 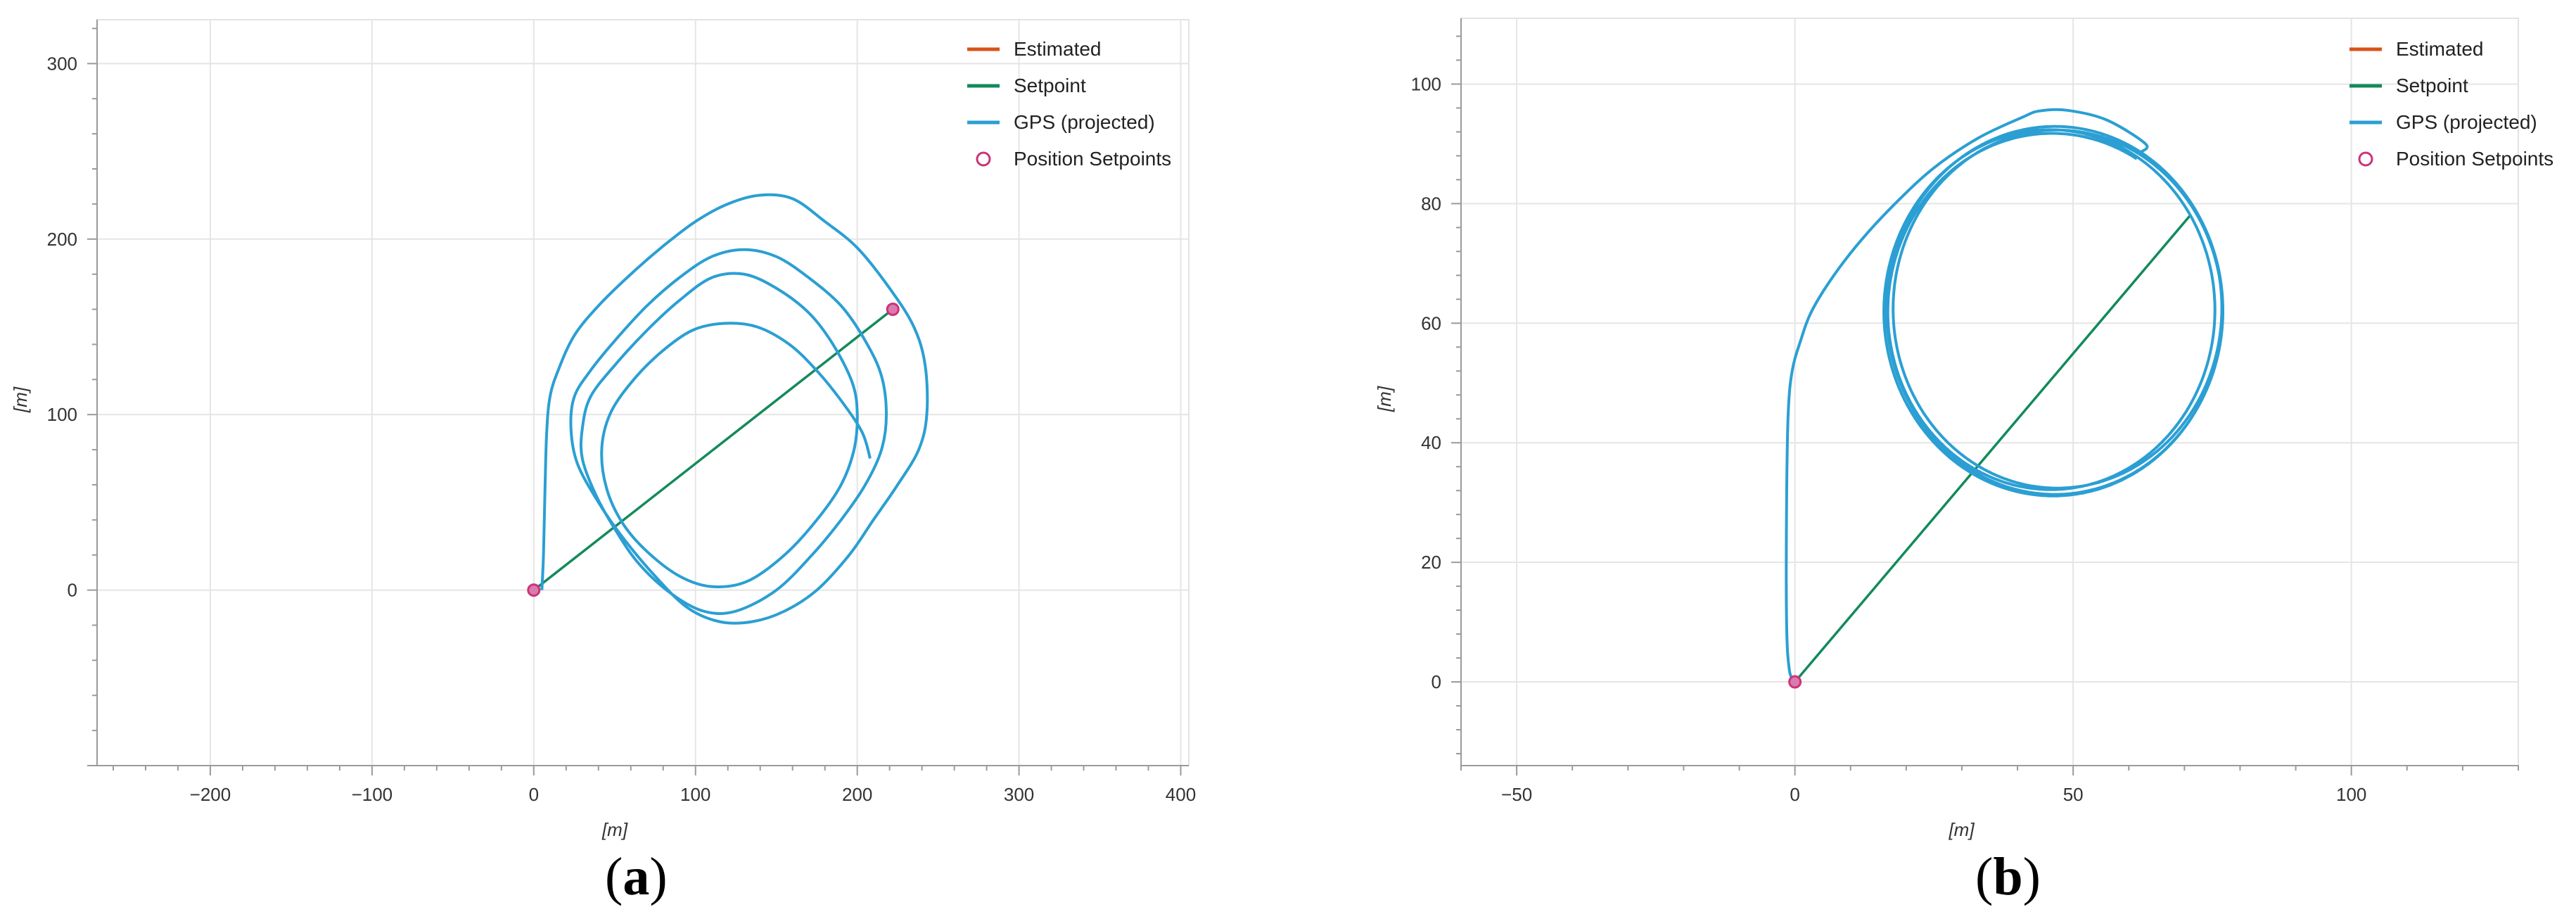 I want to click on y-tick-label: 200, so click(x=62, y=239).